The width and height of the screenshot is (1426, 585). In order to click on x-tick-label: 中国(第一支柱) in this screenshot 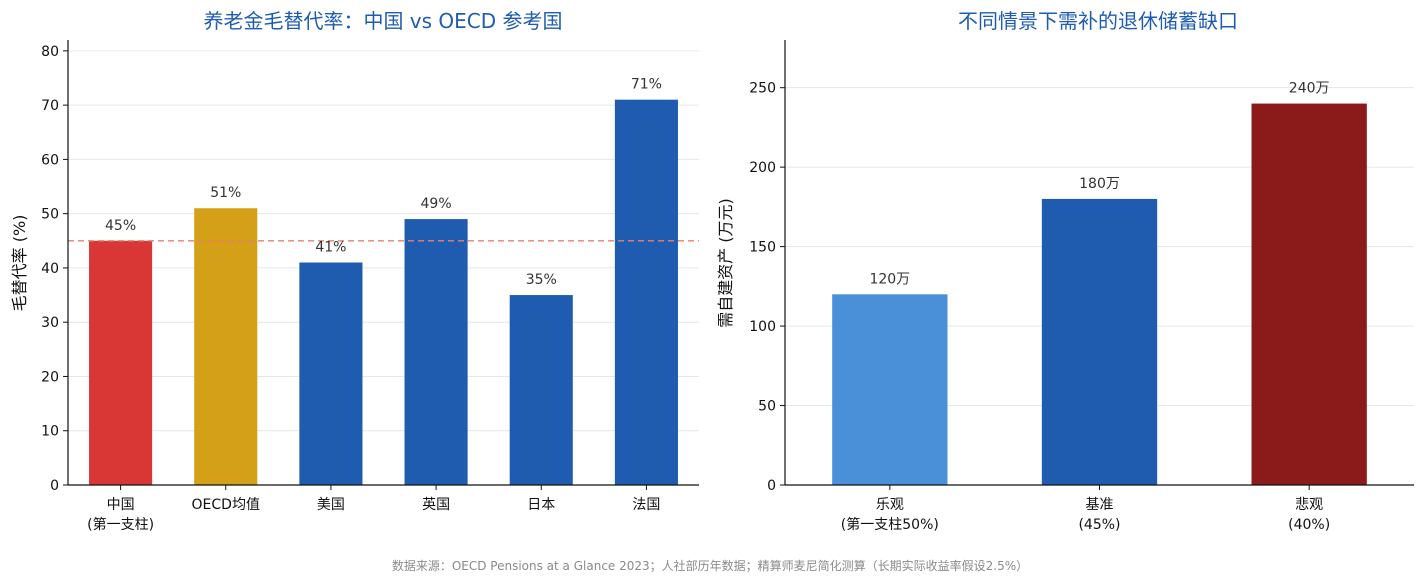, I will do `click(120, 515)`.